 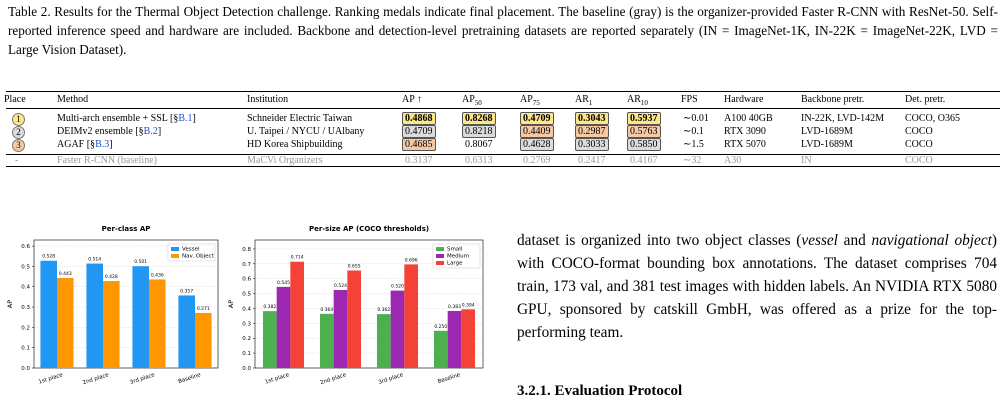 What do you see at coordinates (191, 252) in the screenshot?
I see `legend-box` at bounding box center [191, 252].